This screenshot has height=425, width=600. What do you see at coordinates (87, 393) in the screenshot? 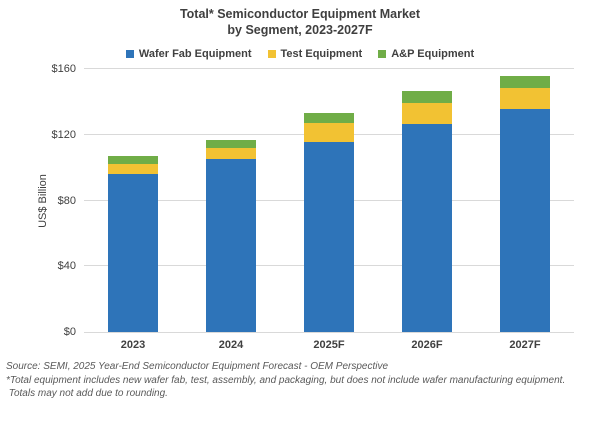
I see `footnote-rounding: Totals may not add due to rounding.` at bounding box center [87, 393].